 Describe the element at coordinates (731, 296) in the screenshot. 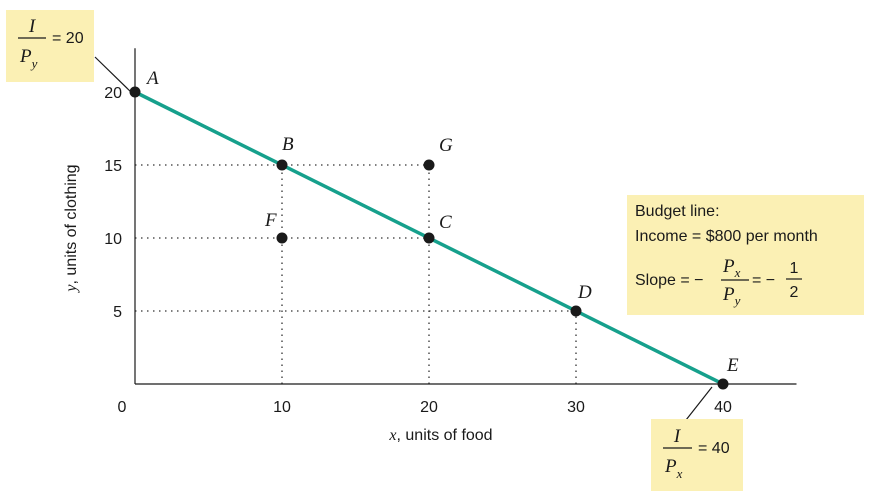

I see `slope-denominator: Py` at that location.